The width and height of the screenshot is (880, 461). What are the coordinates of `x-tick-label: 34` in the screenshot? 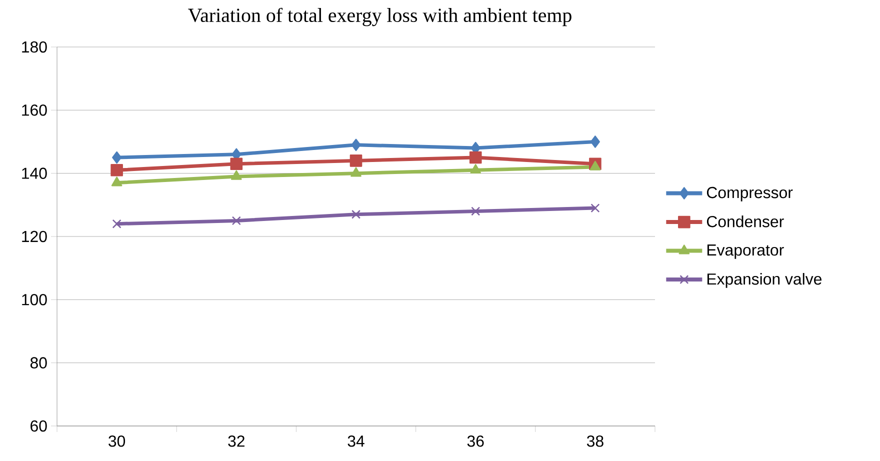 It's located at (356, 441).